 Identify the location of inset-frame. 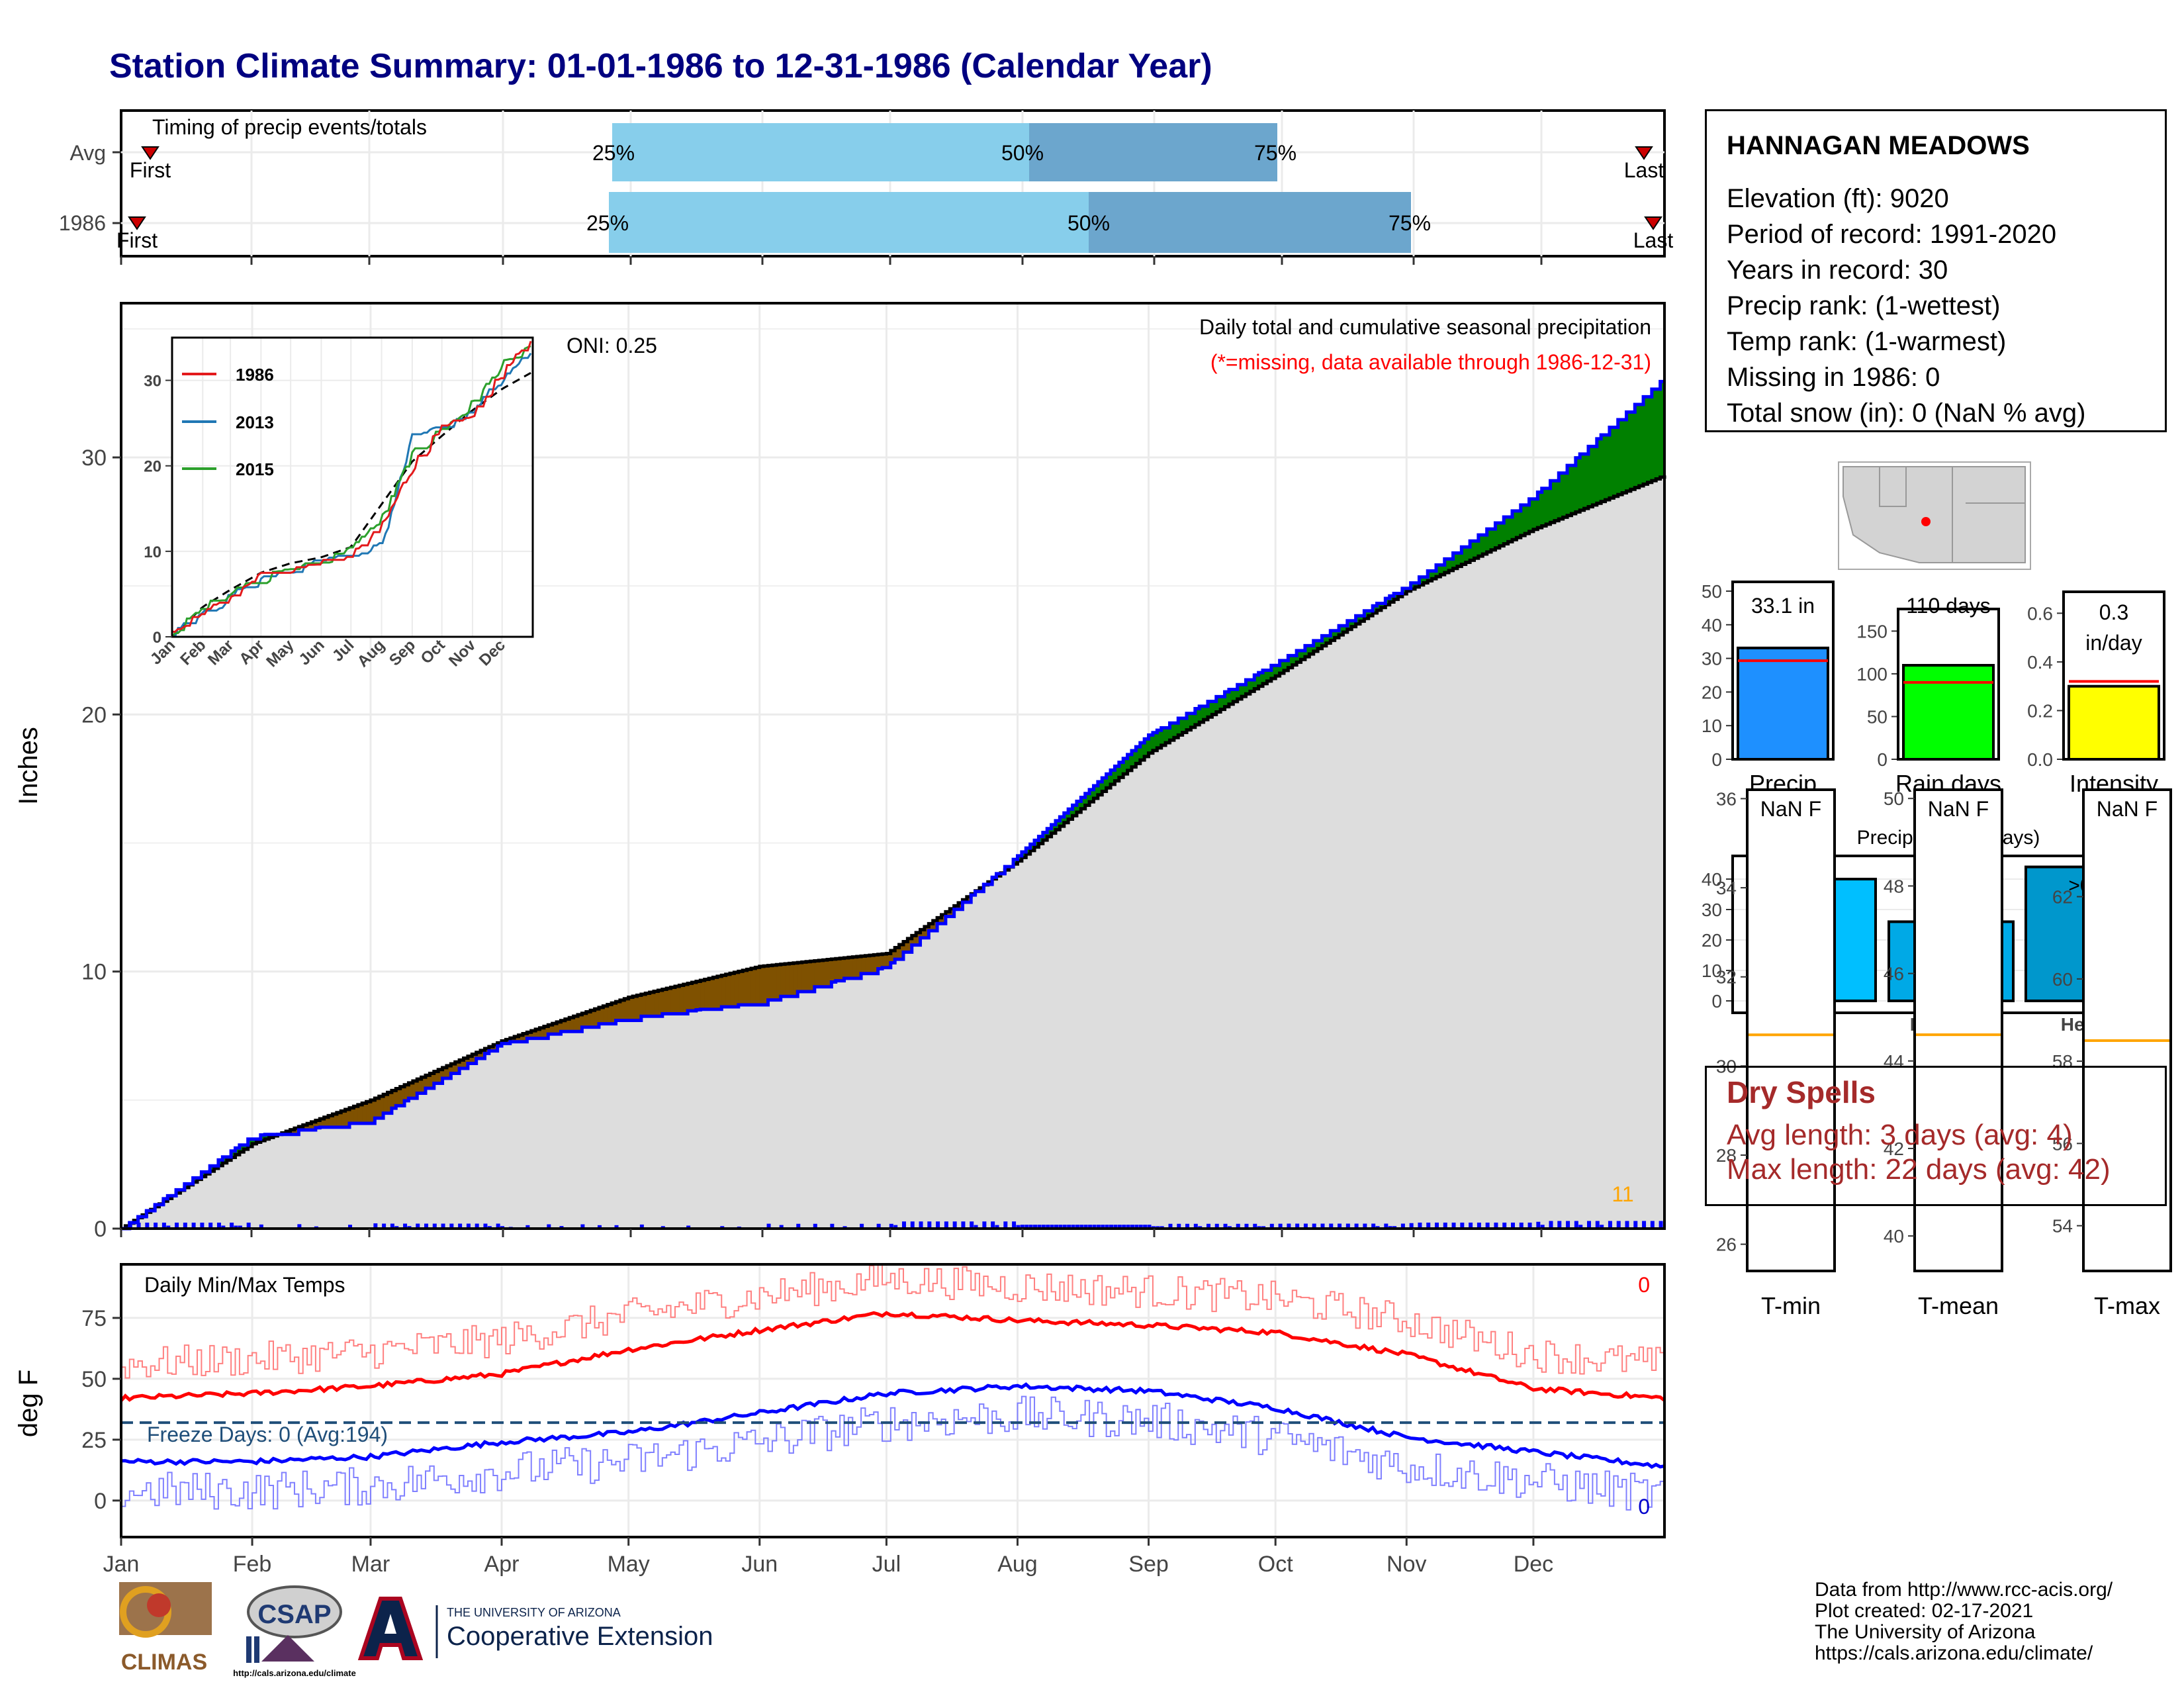
(353, 487).